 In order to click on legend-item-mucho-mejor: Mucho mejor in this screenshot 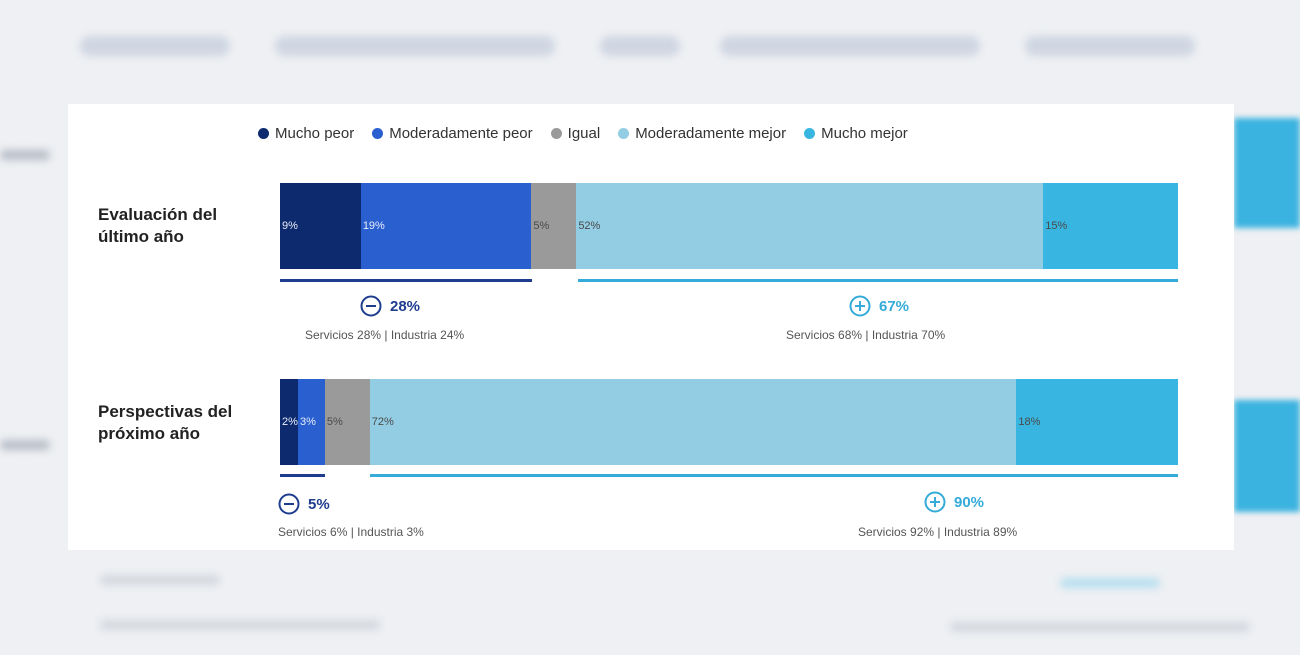, I will do `click(856, 133)`.